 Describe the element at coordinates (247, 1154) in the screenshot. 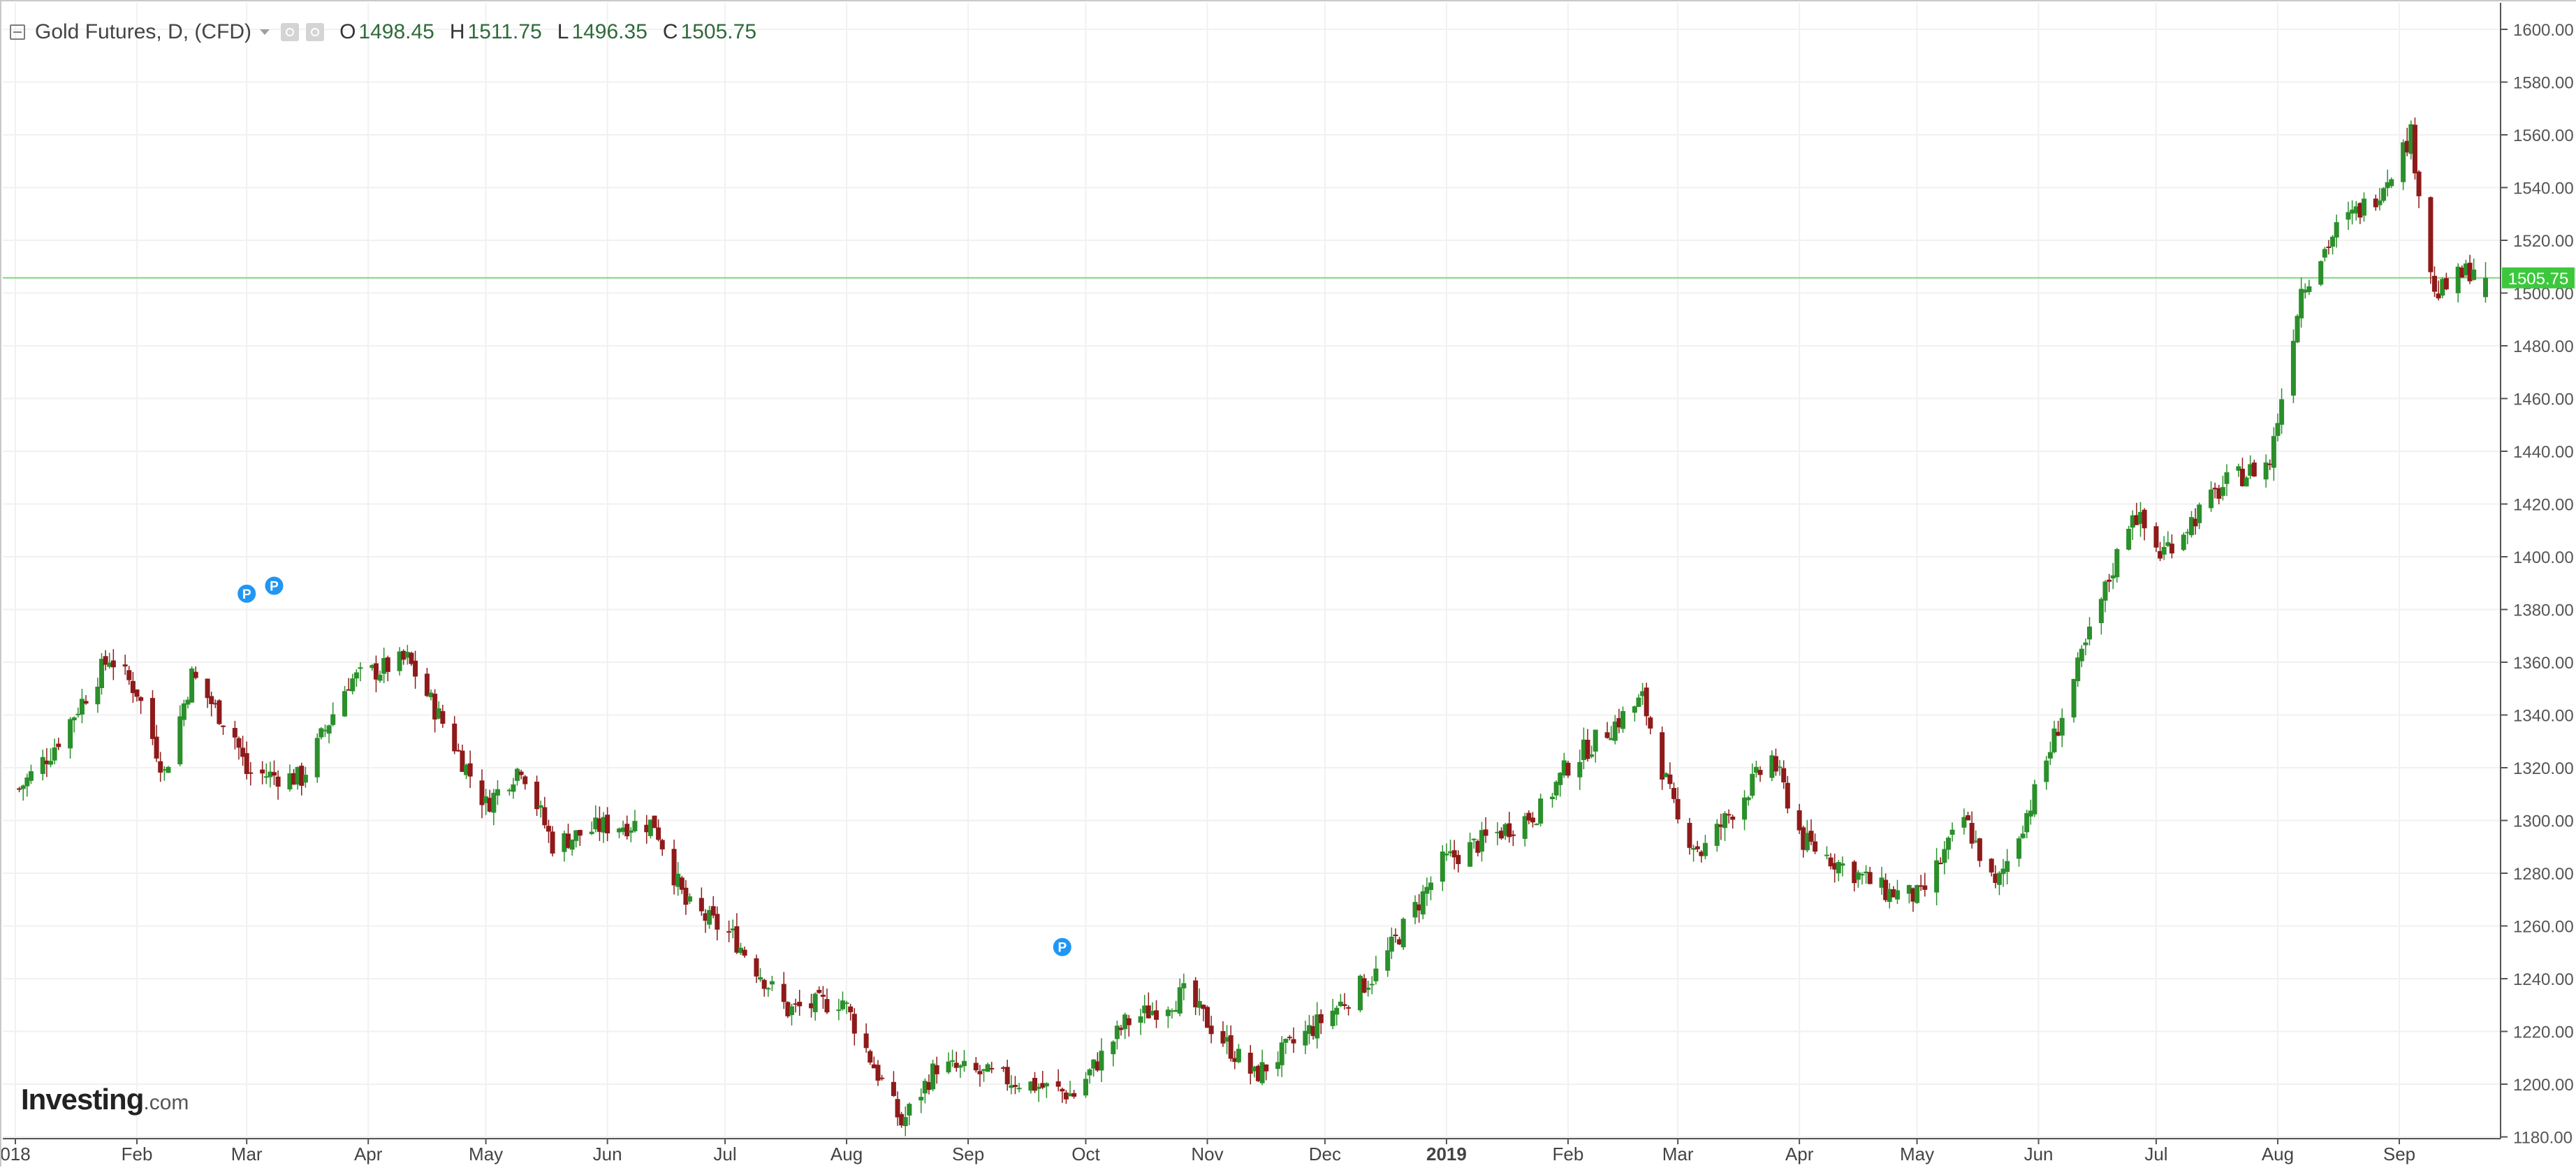

I see `x-tick-label: Mar` at that location.